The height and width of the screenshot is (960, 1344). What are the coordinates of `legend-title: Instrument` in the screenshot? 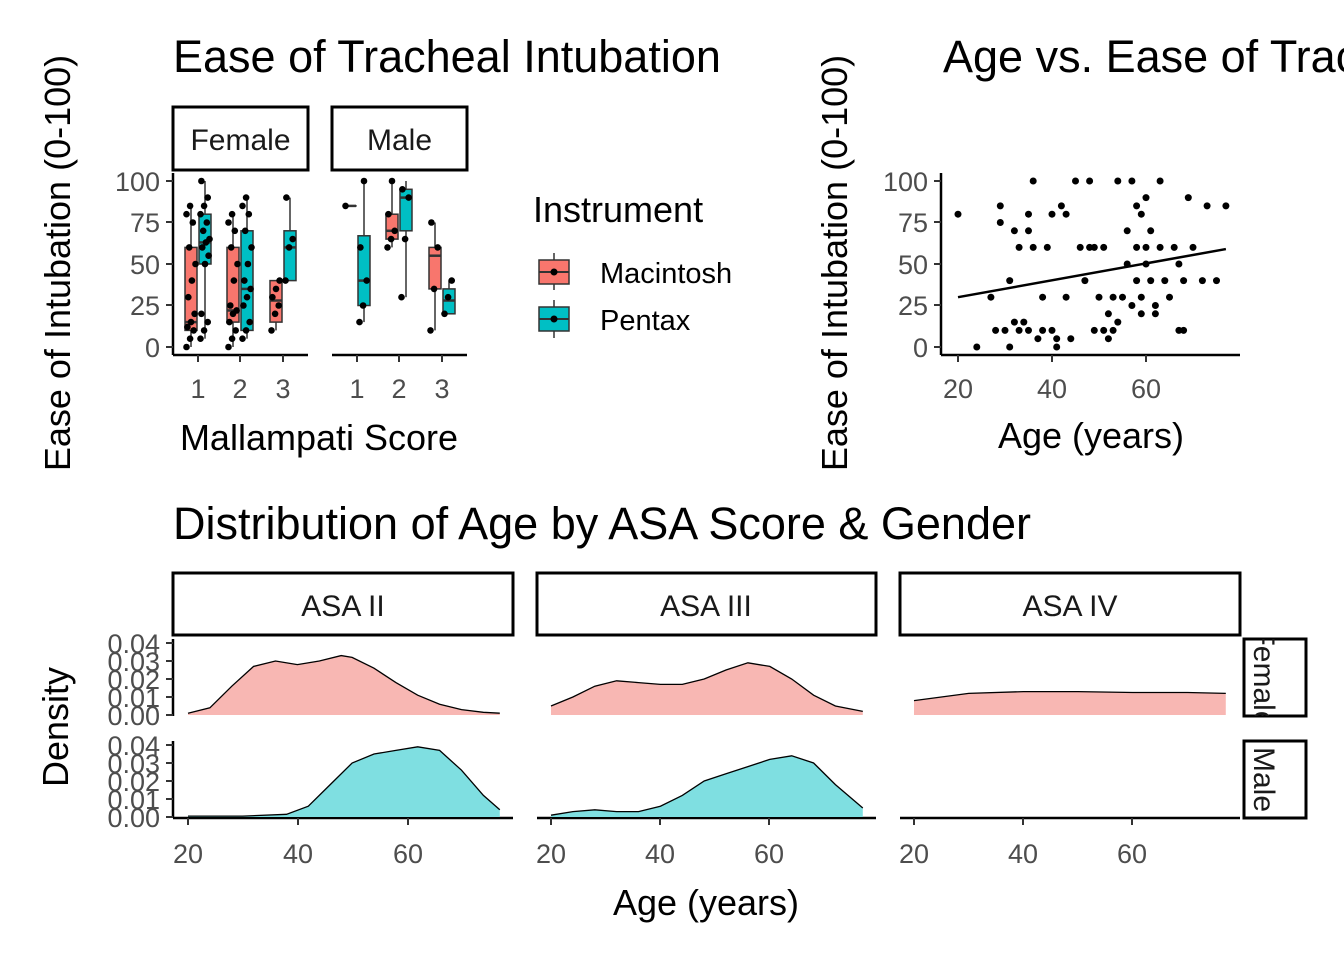 It's located at (618, 209).